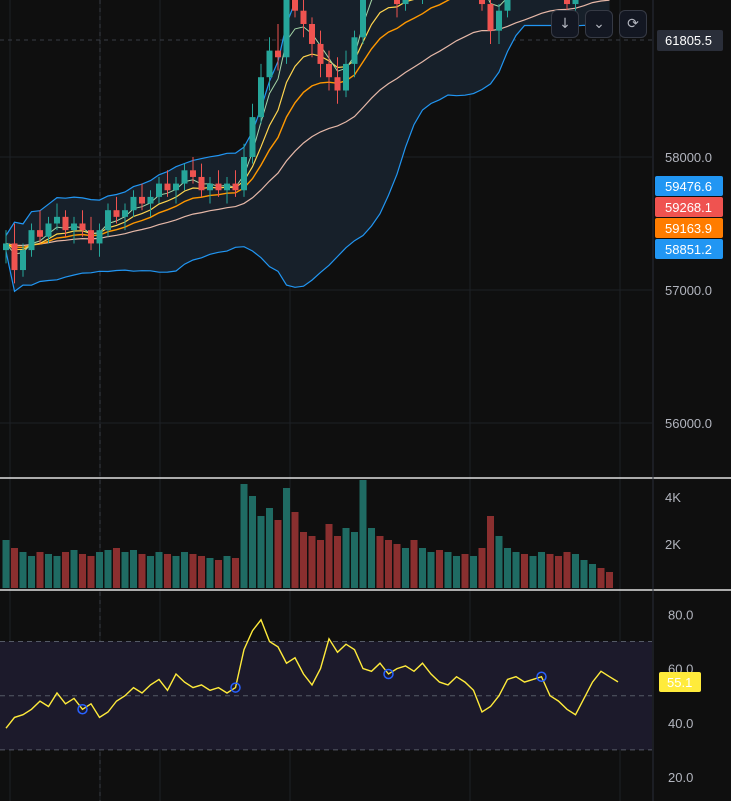 The width and height of the screenshot is (731, 801). Describe the element at coordinates (688, 249) in the screenshot. I see `price-tag: 58851.2` at that location.